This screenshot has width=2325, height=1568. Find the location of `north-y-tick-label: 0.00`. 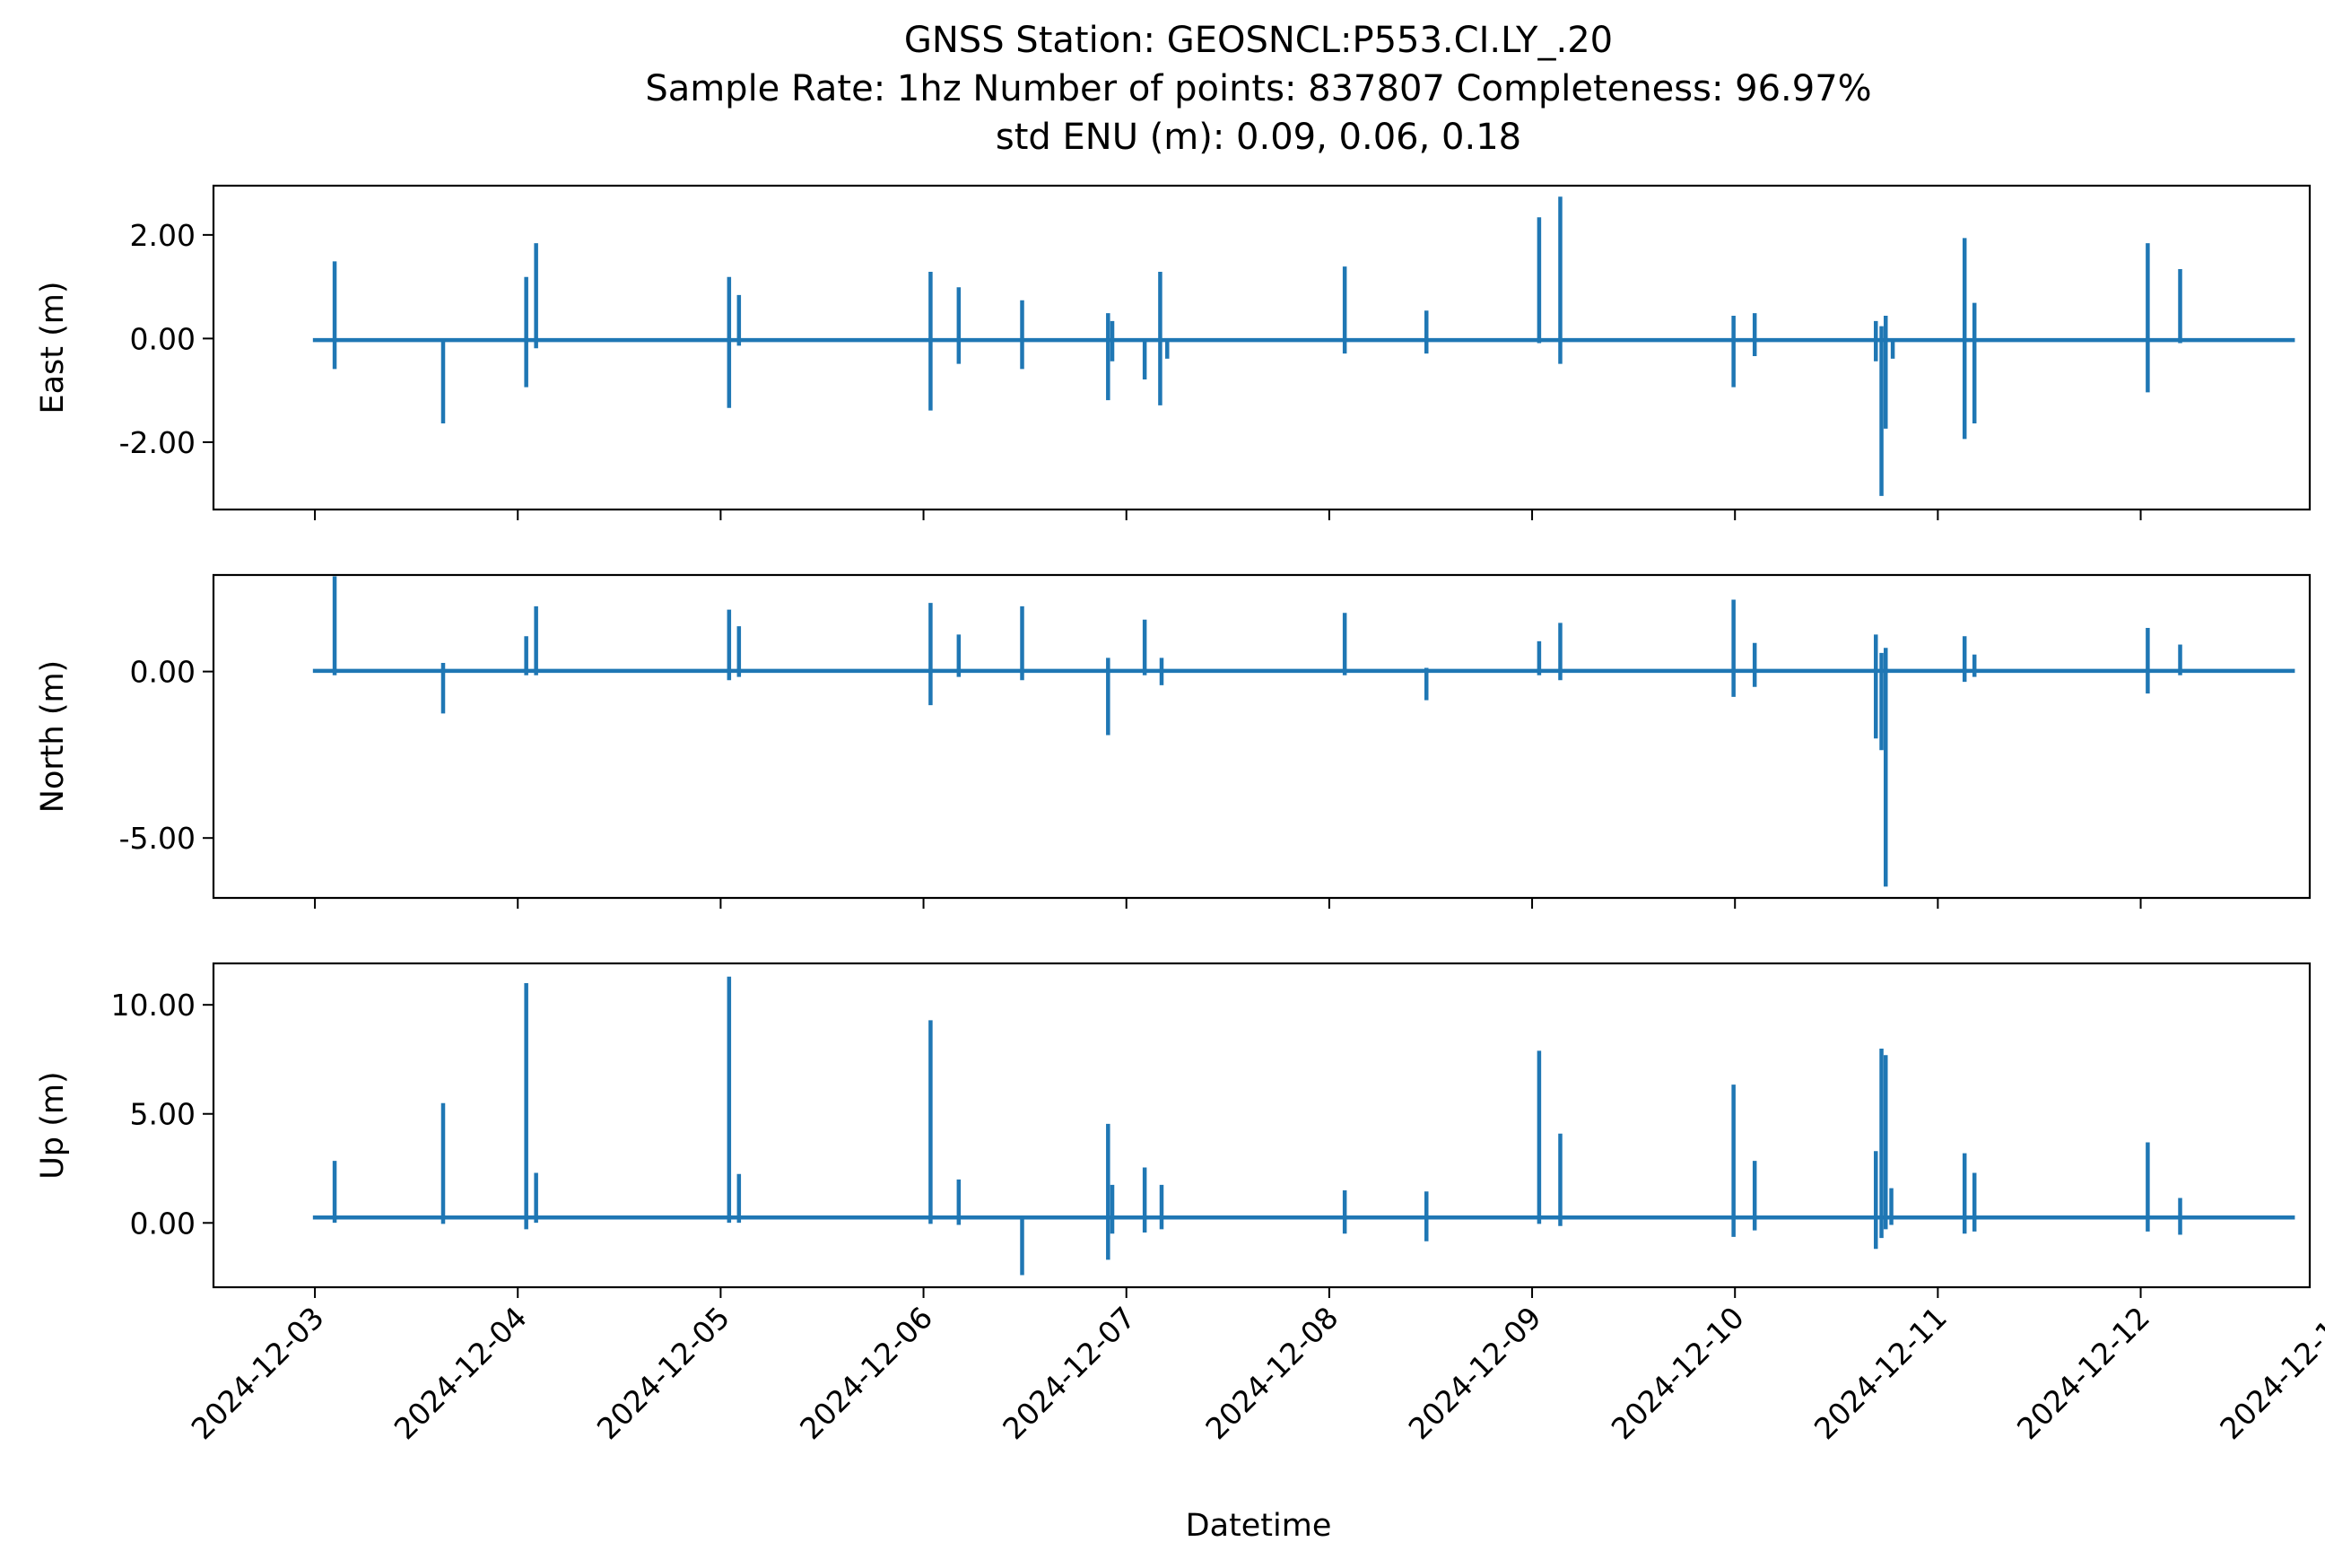

north-y-tick-label: 0.00 is located at coordinates (163, 672).